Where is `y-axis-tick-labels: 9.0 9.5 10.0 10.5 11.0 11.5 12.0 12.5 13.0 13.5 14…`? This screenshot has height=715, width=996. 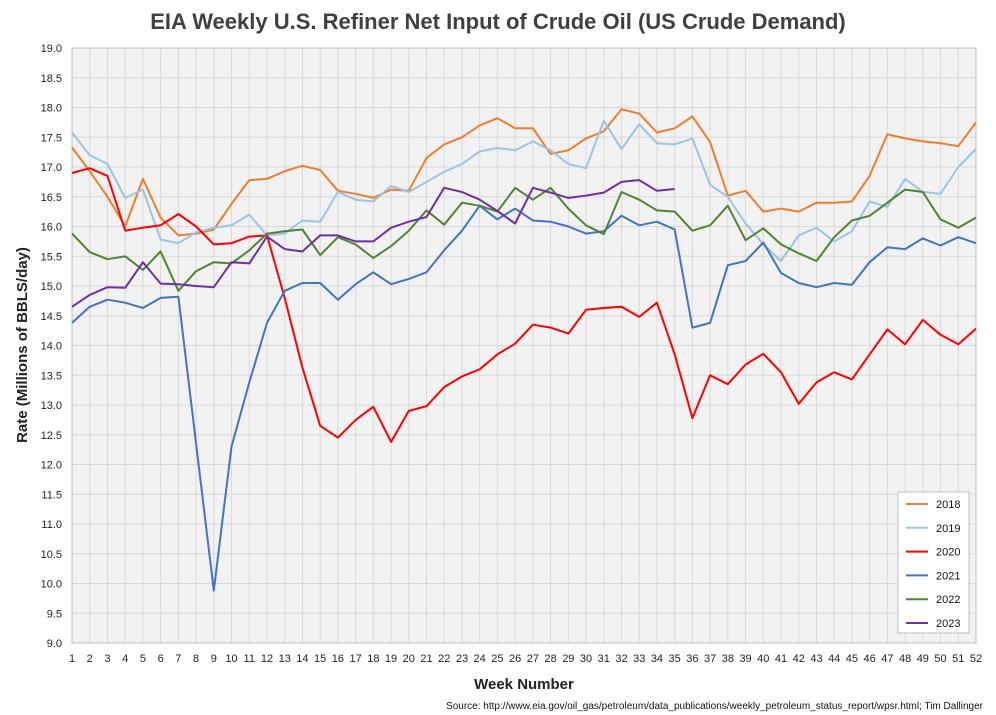 y-axis-tick-labels: 9.0 9.5 10.0 10.5 11.0 11.5 12.0 12.5 13.0 13.5 14… is located at coordinates (51, 346).